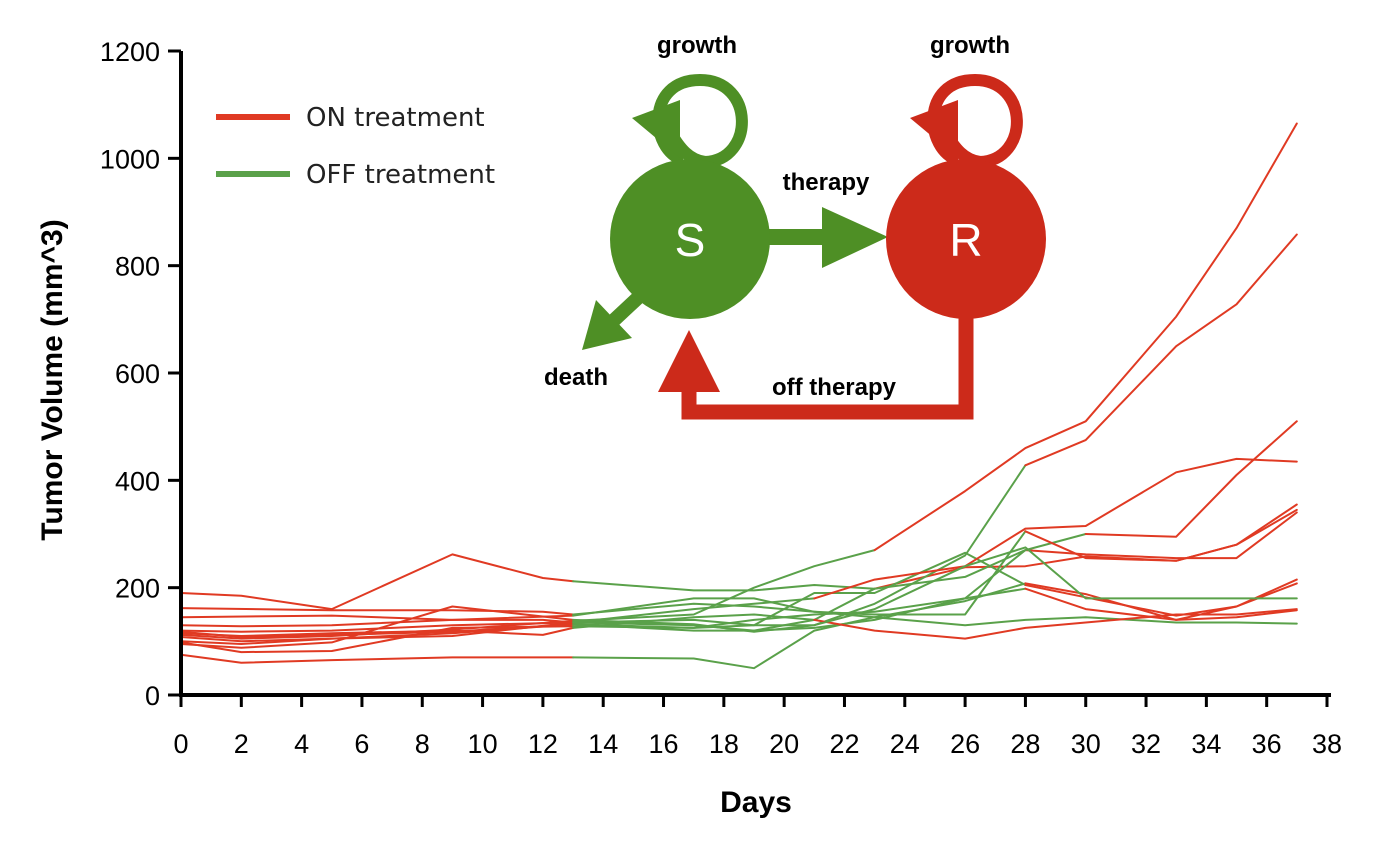  I want to click on x-tick-label: 8, so click(422, 744).